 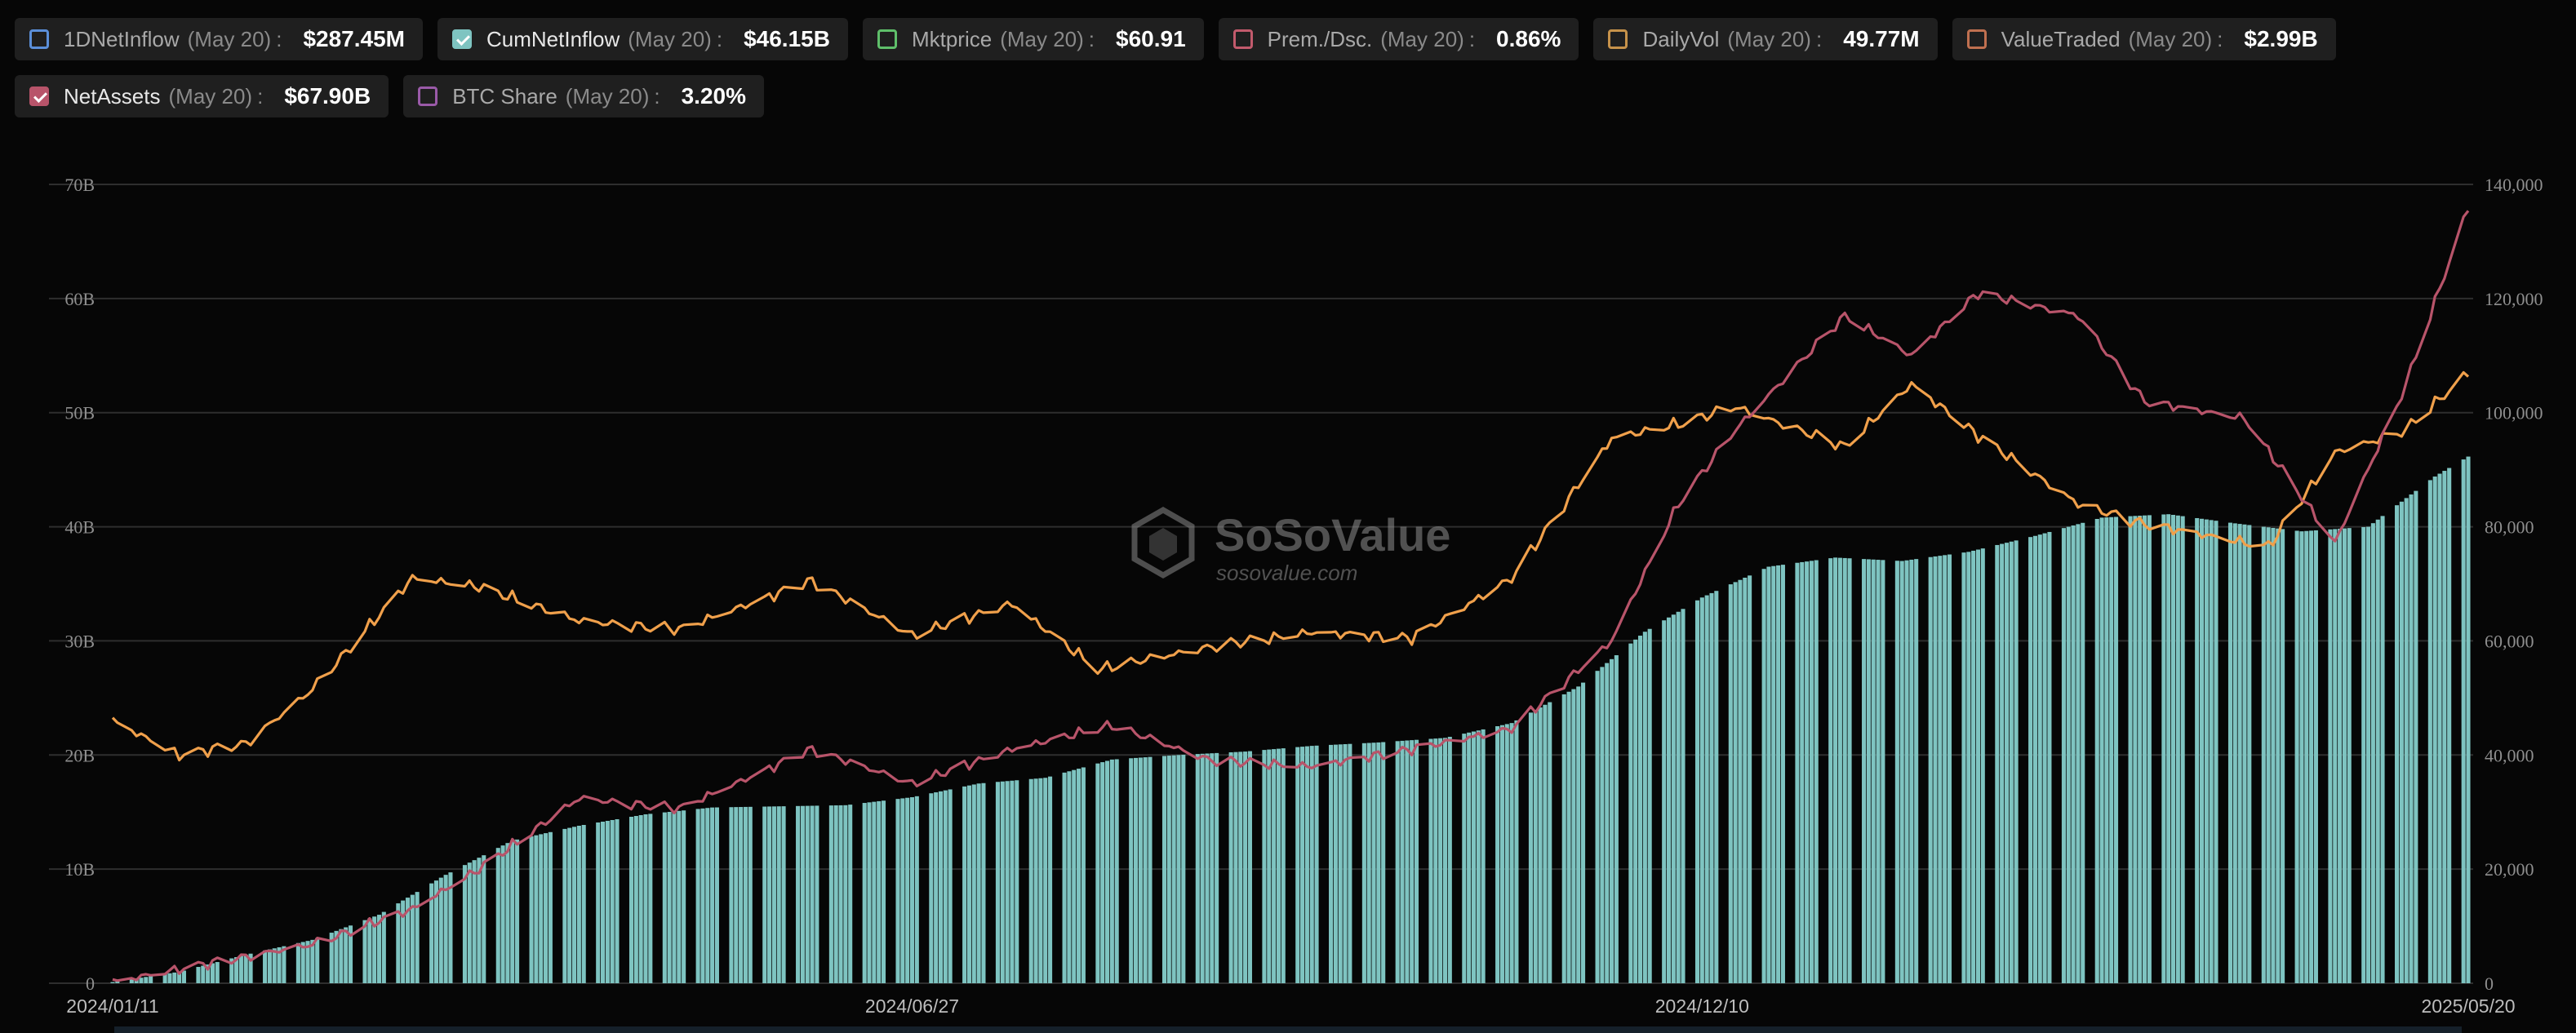 What do you see at coordinates (1765, 39) in the screenshot?
I see `legend-chip-dailyvol: DailyVol (May 20):49.77M` at bounding box center [1765, 39].